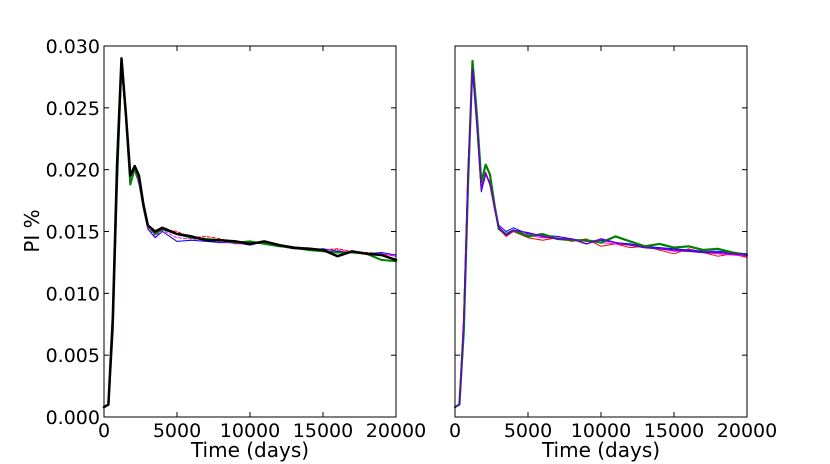 The height and width of the screenshot is (464, 830). What do you see at coordinates (73, 233) in the screenshot?
I see `y-tick-label: 0.015` at bounding box center [73, 233].